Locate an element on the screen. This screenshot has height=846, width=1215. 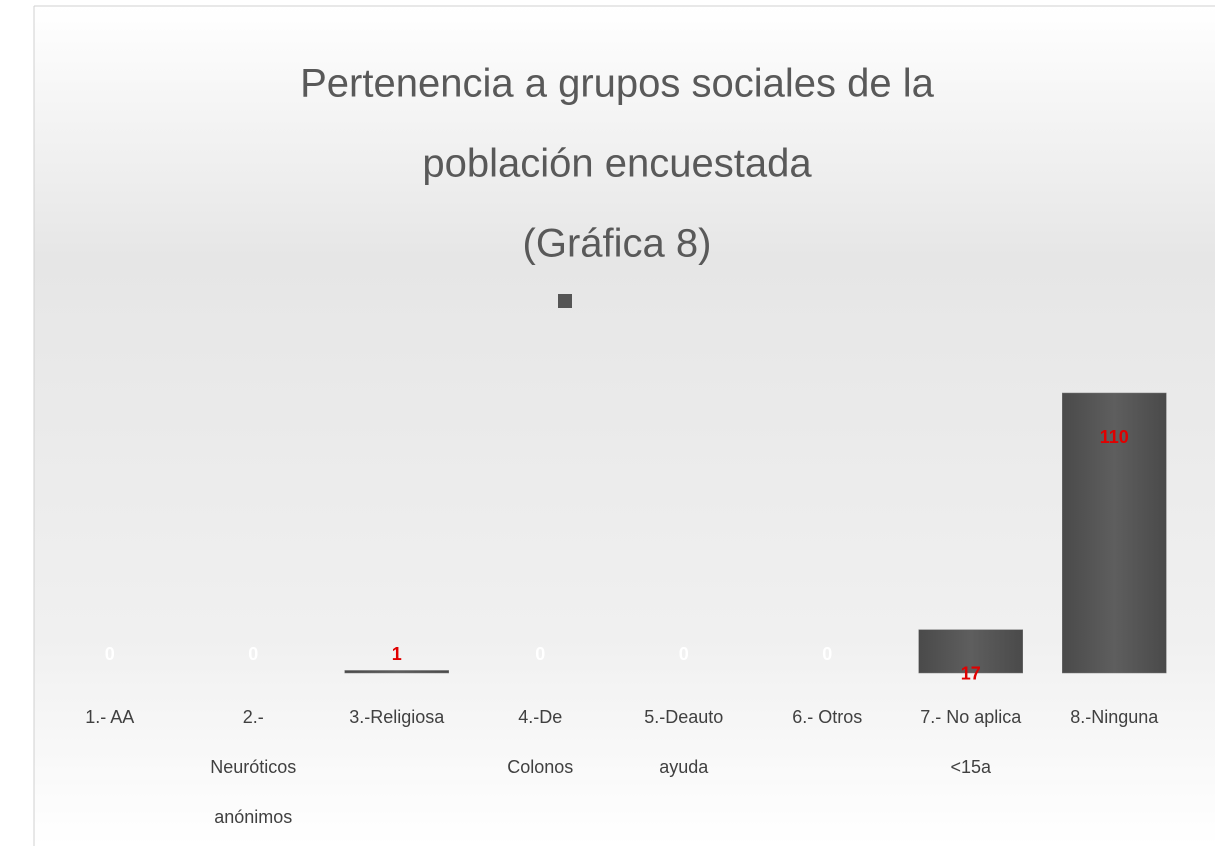
x-tick-label: 3.-Religiosa is located at coordinates (397, 717).